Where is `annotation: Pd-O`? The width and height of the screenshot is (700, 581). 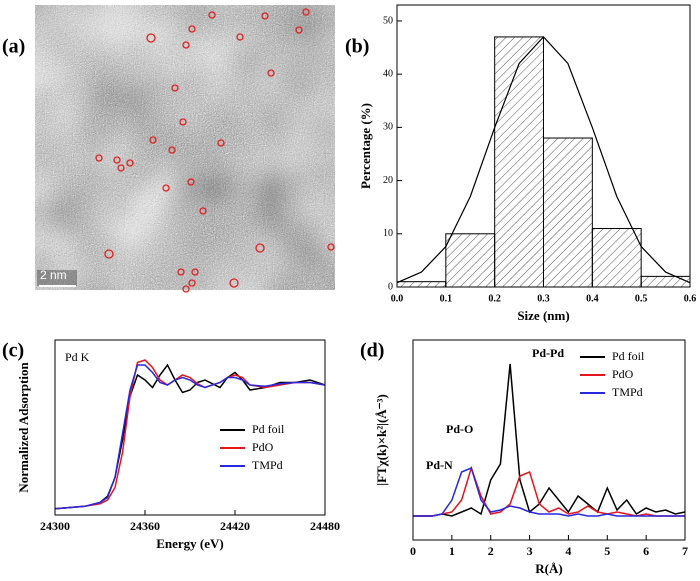
annotation: Pd-O is located at coordinates (459, 429).